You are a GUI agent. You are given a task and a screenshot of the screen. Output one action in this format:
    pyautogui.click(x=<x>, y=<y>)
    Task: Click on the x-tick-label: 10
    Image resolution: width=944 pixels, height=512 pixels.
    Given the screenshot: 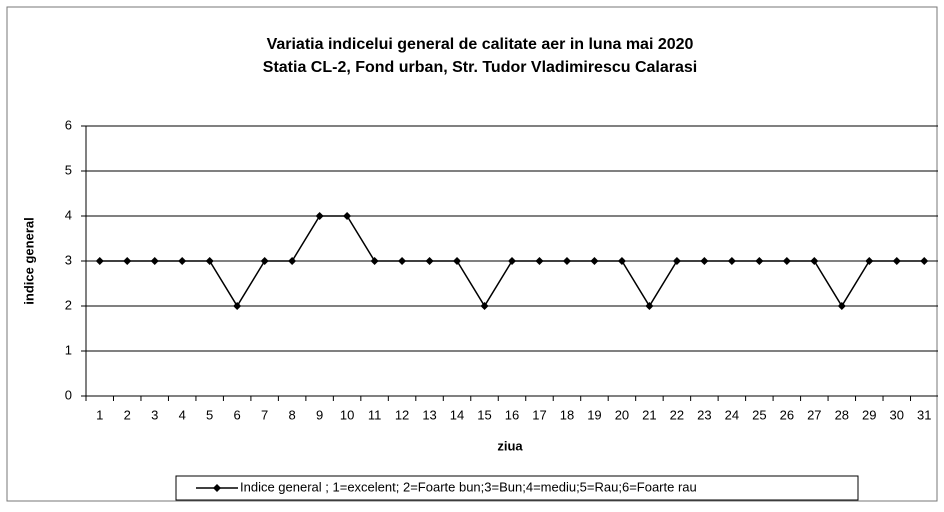 What is the action you would take?
    pyautogui.click(x=347, y=414)
    